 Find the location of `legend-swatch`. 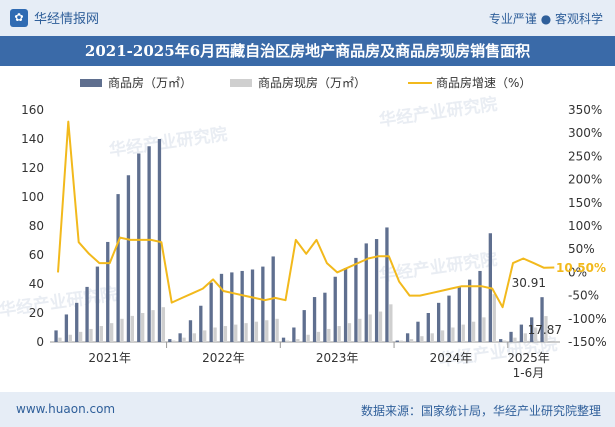

legend-swatch is located at coordinates (241, 83).